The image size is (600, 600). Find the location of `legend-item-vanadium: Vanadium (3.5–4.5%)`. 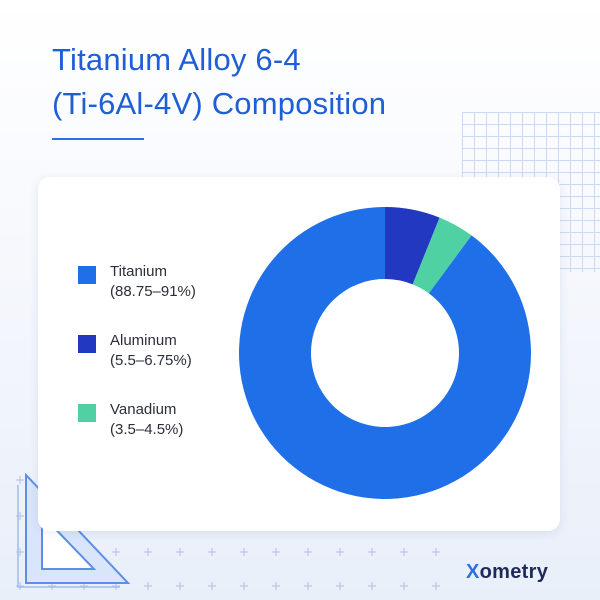

legend-item-vanadium: Vanadium (3.5–4.5%) is located at coordinates (158, 425).